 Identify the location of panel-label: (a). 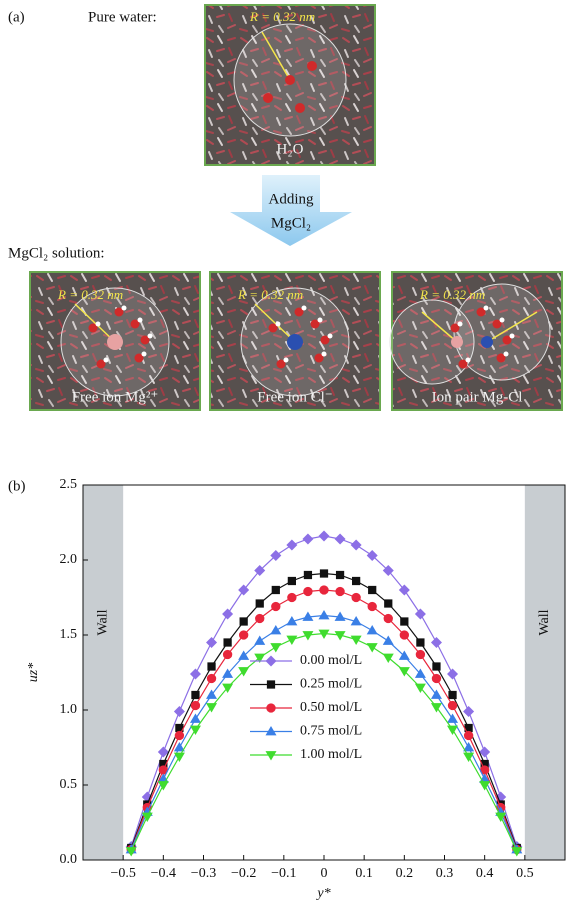
(16, 17).